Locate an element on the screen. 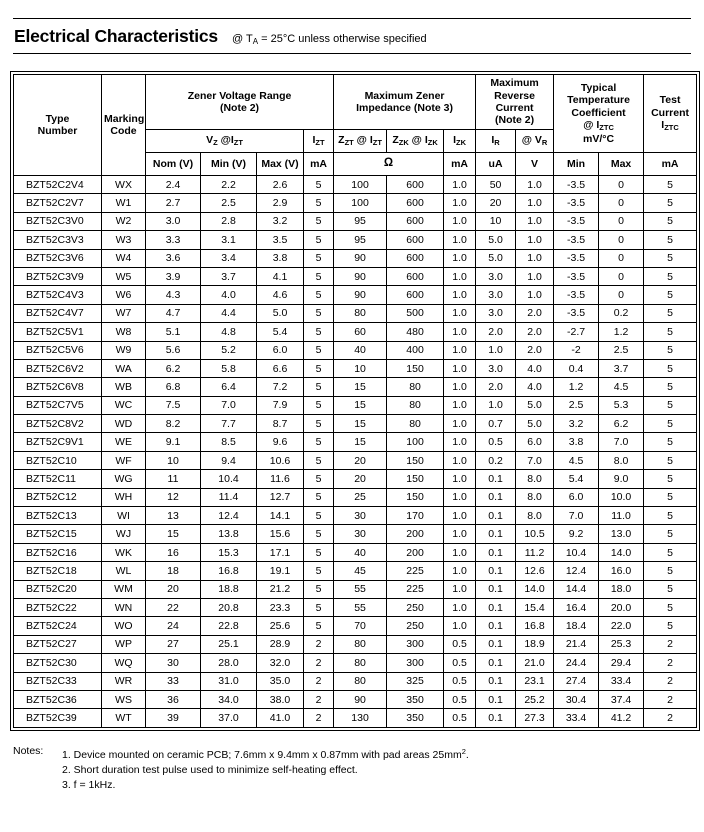 The image size is (704, 832). table-cell: WA is located at coordinates (123, 368).